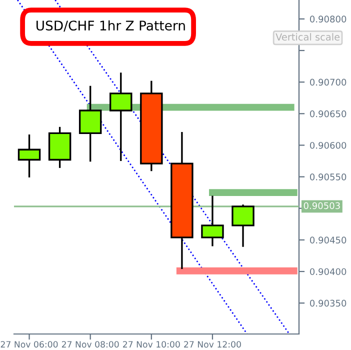 The height and width of the screenshot is (350, 351). I want to click on ref-line-label: 0.90503, so click(322, 206).